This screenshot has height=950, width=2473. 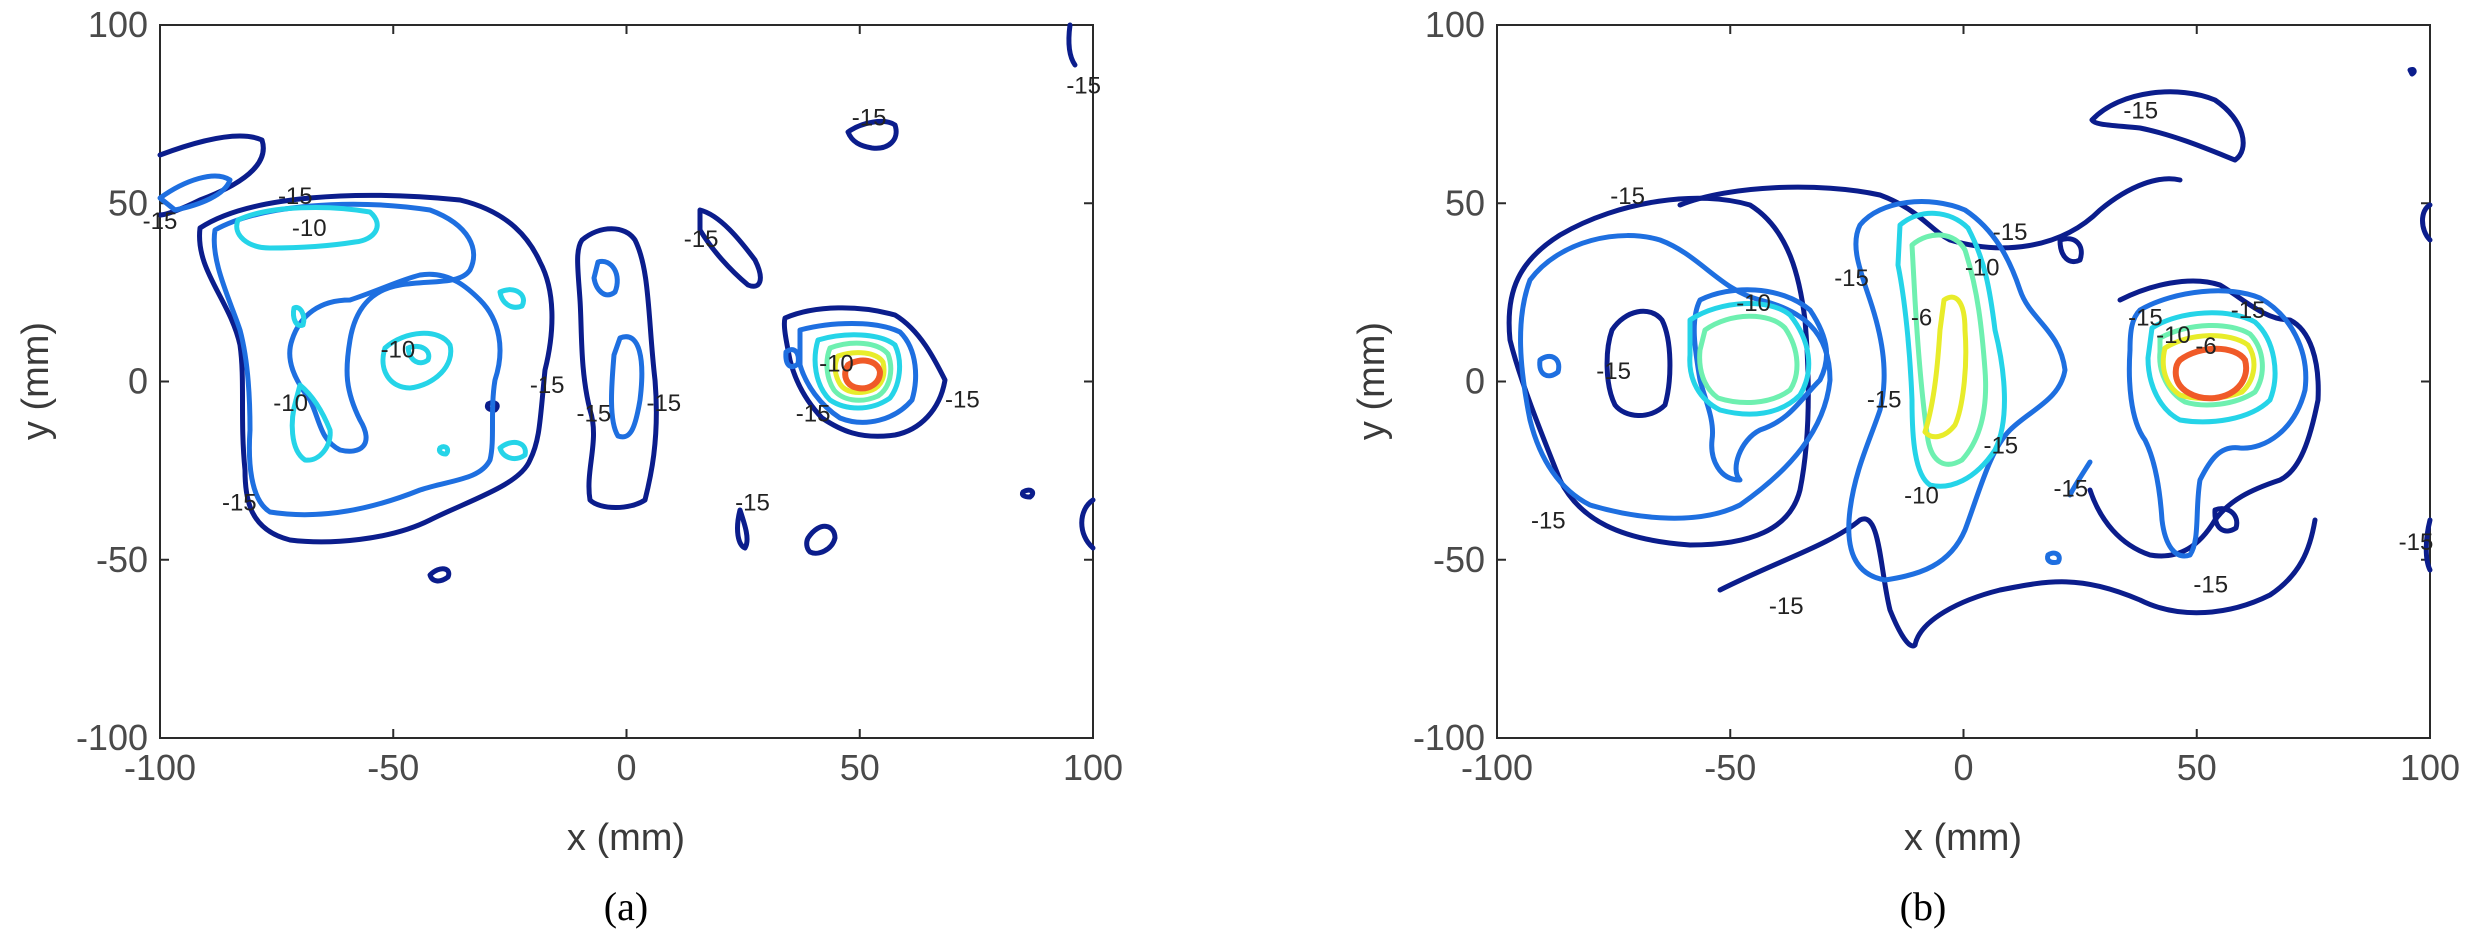 What do you see at coordinates (2430, 767) in the screenshot?
I see `xtick-label-b-4: 100` at bounding box center [2430, 767].